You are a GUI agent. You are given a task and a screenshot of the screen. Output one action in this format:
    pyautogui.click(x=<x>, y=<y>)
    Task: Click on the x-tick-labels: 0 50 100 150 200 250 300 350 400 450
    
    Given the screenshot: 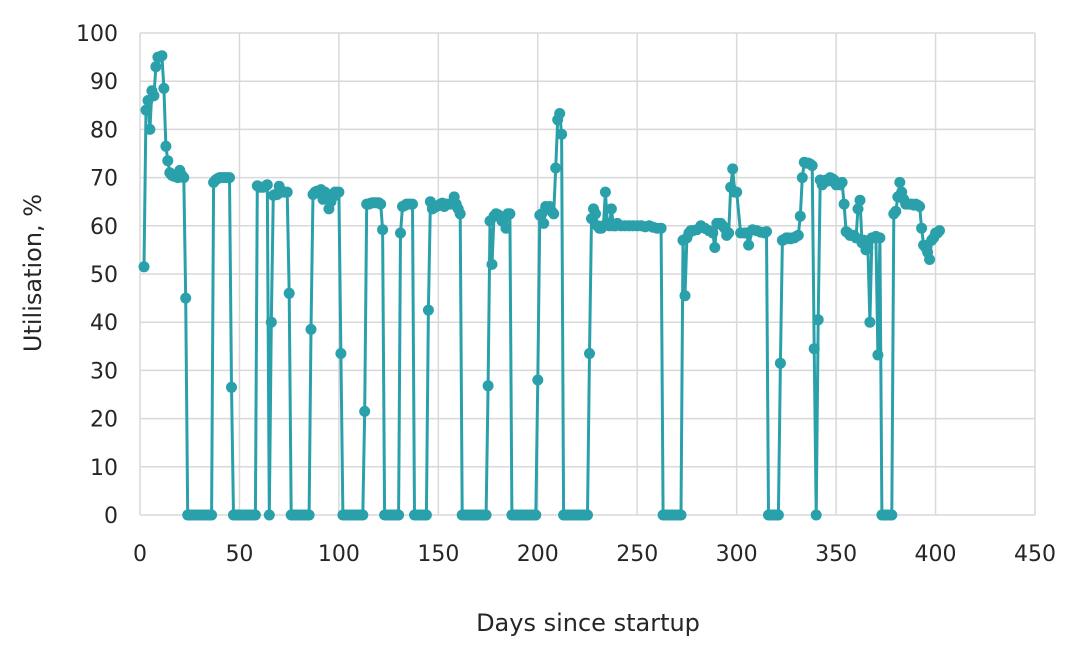 What is the action you would take?
    pyautogui.click(x=594, y=554)
    